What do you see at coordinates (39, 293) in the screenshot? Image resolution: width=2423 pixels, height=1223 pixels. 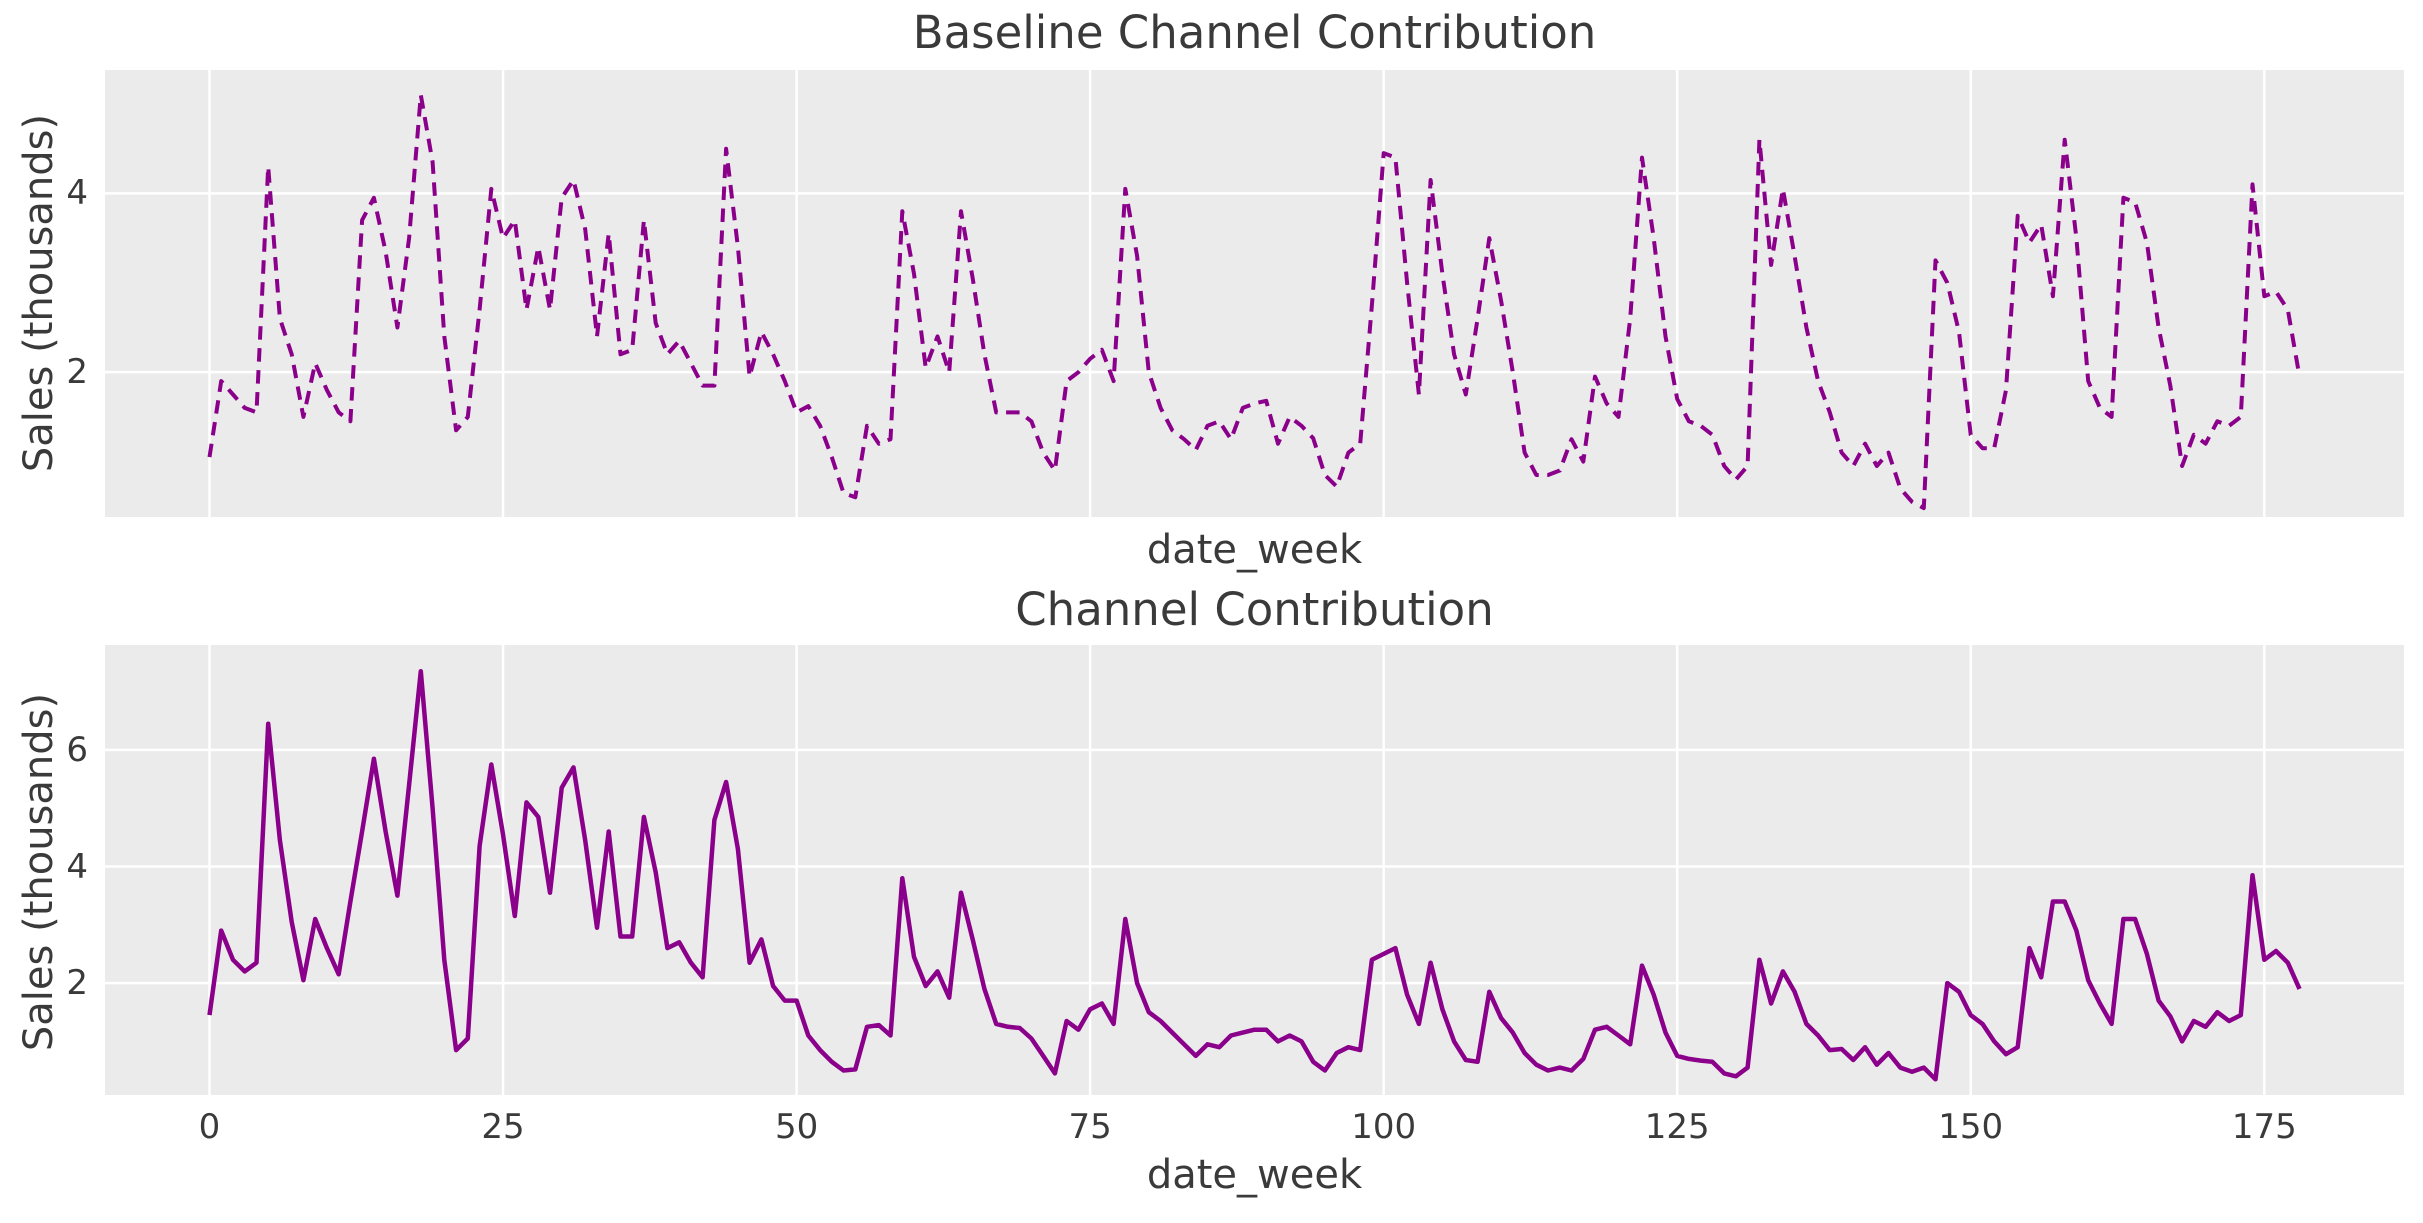 I see `baseline-y-axis-label: Sales (thousands)` at bounding box center [39, 293].